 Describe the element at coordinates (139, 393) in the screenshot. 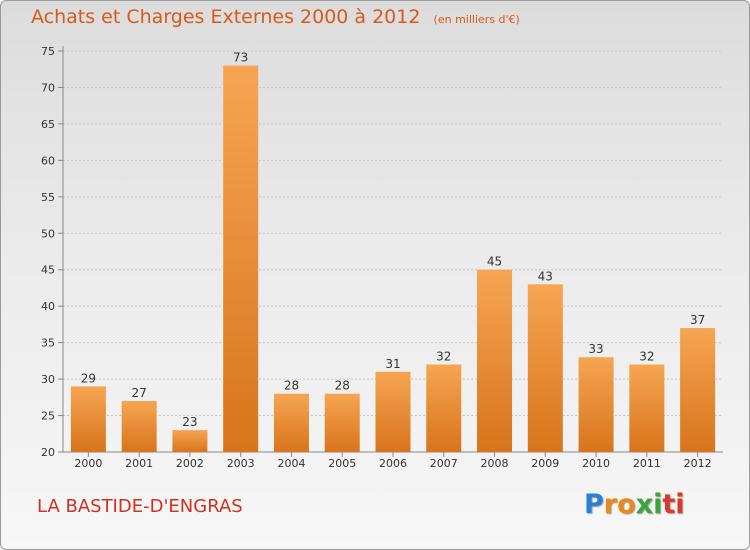

I see `data-label-2001: 27` at that location.